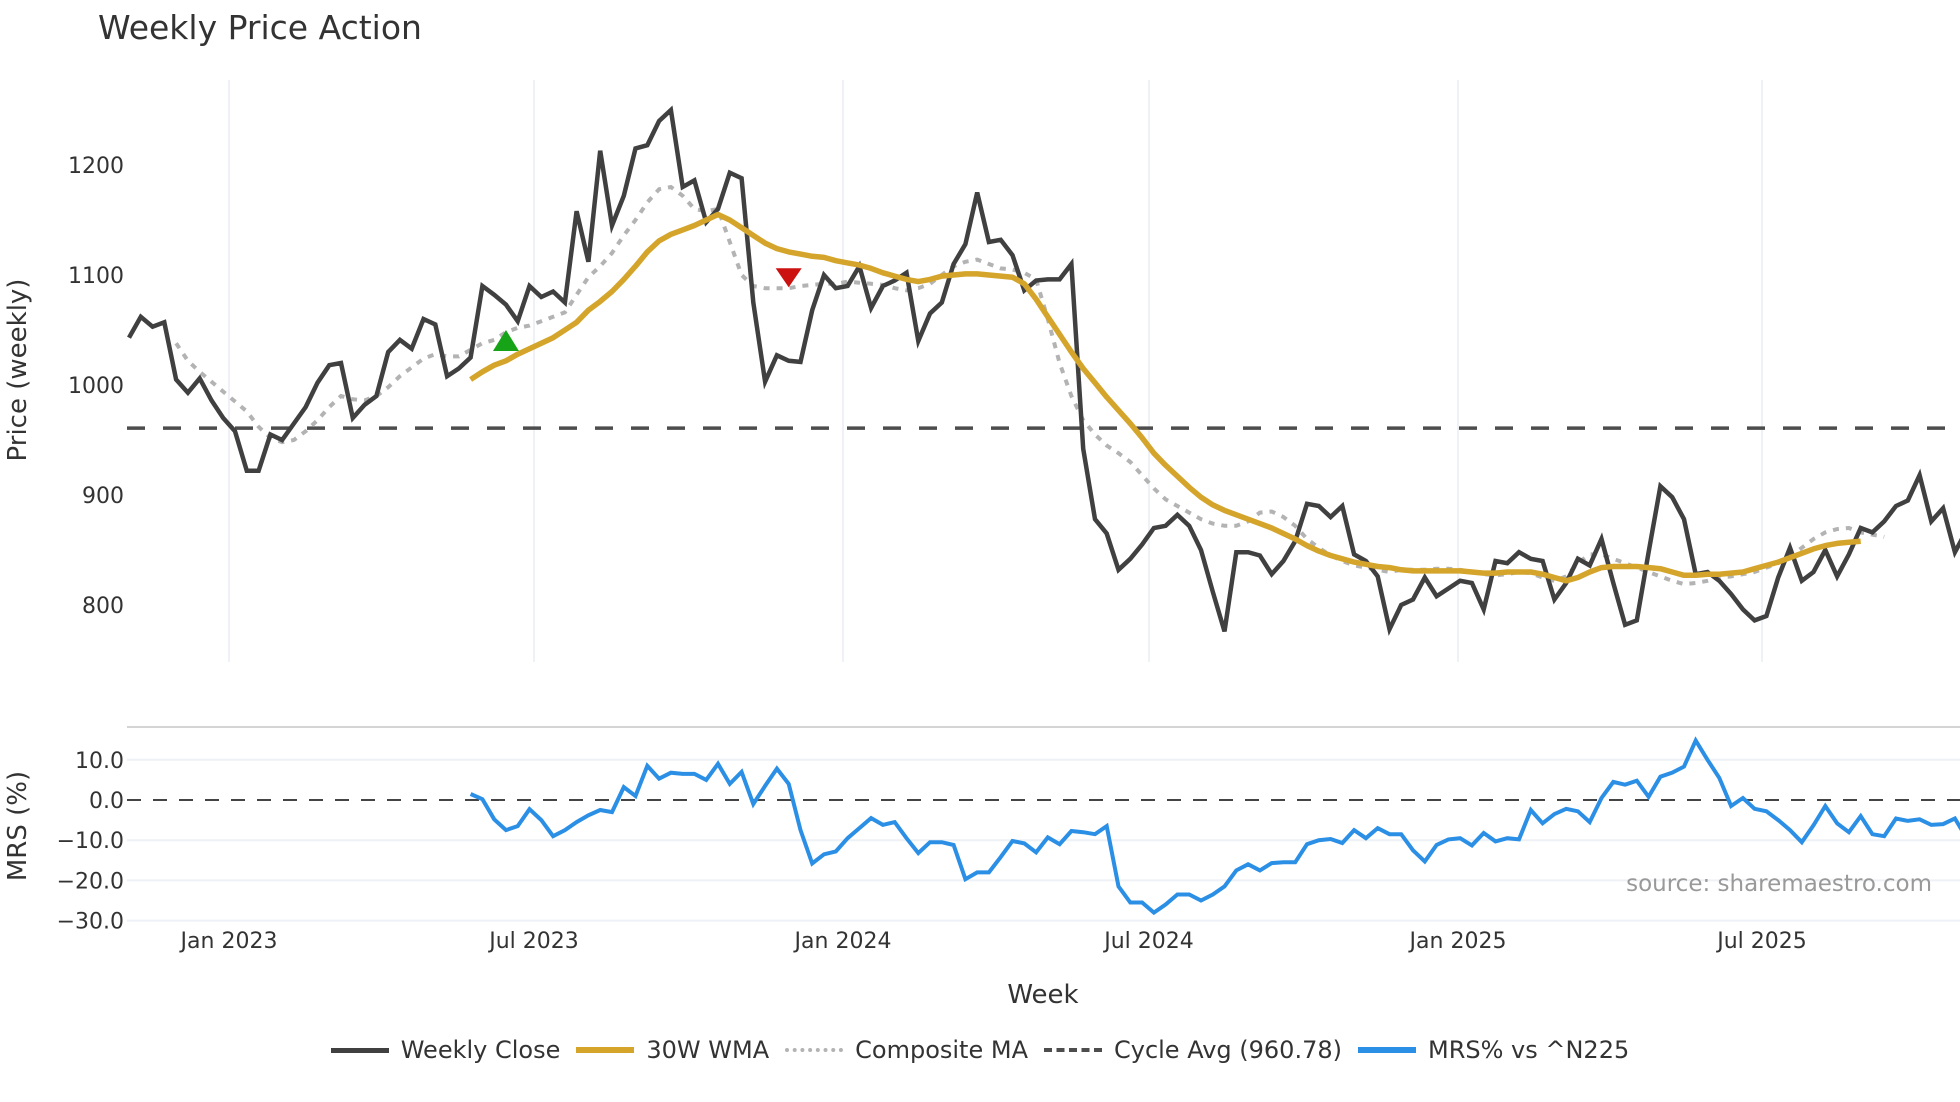 The width and height of the screenshot is (1960, 1102). What do you see at coordinates (106, 801) in the screenshot?
I see `mrs-tick-label: 0.0` at bounding box center [106, 801].